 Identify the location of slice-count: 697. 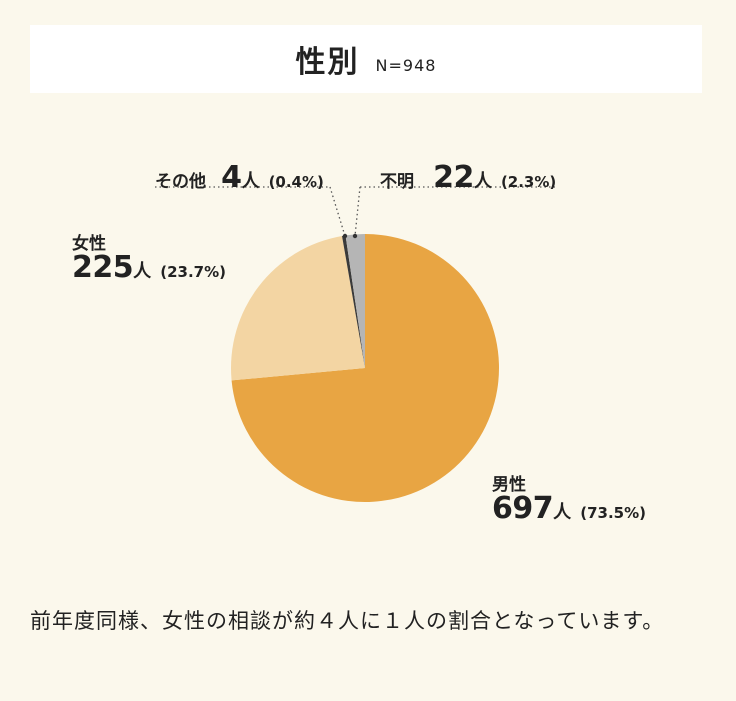
(523, 508).